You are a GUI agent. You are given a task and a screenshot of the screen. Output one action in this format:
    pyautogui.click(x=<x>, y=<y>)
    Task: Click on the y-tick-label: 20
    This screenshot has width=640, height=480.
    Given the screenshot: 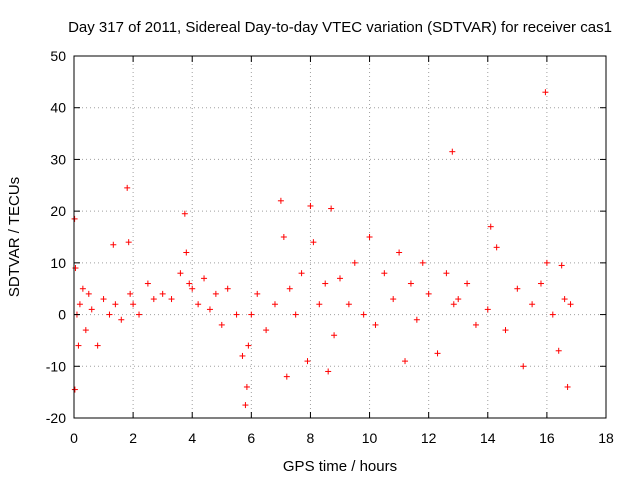 What is the action you would take?
    pyautogui.click(x=58, y=211)
    